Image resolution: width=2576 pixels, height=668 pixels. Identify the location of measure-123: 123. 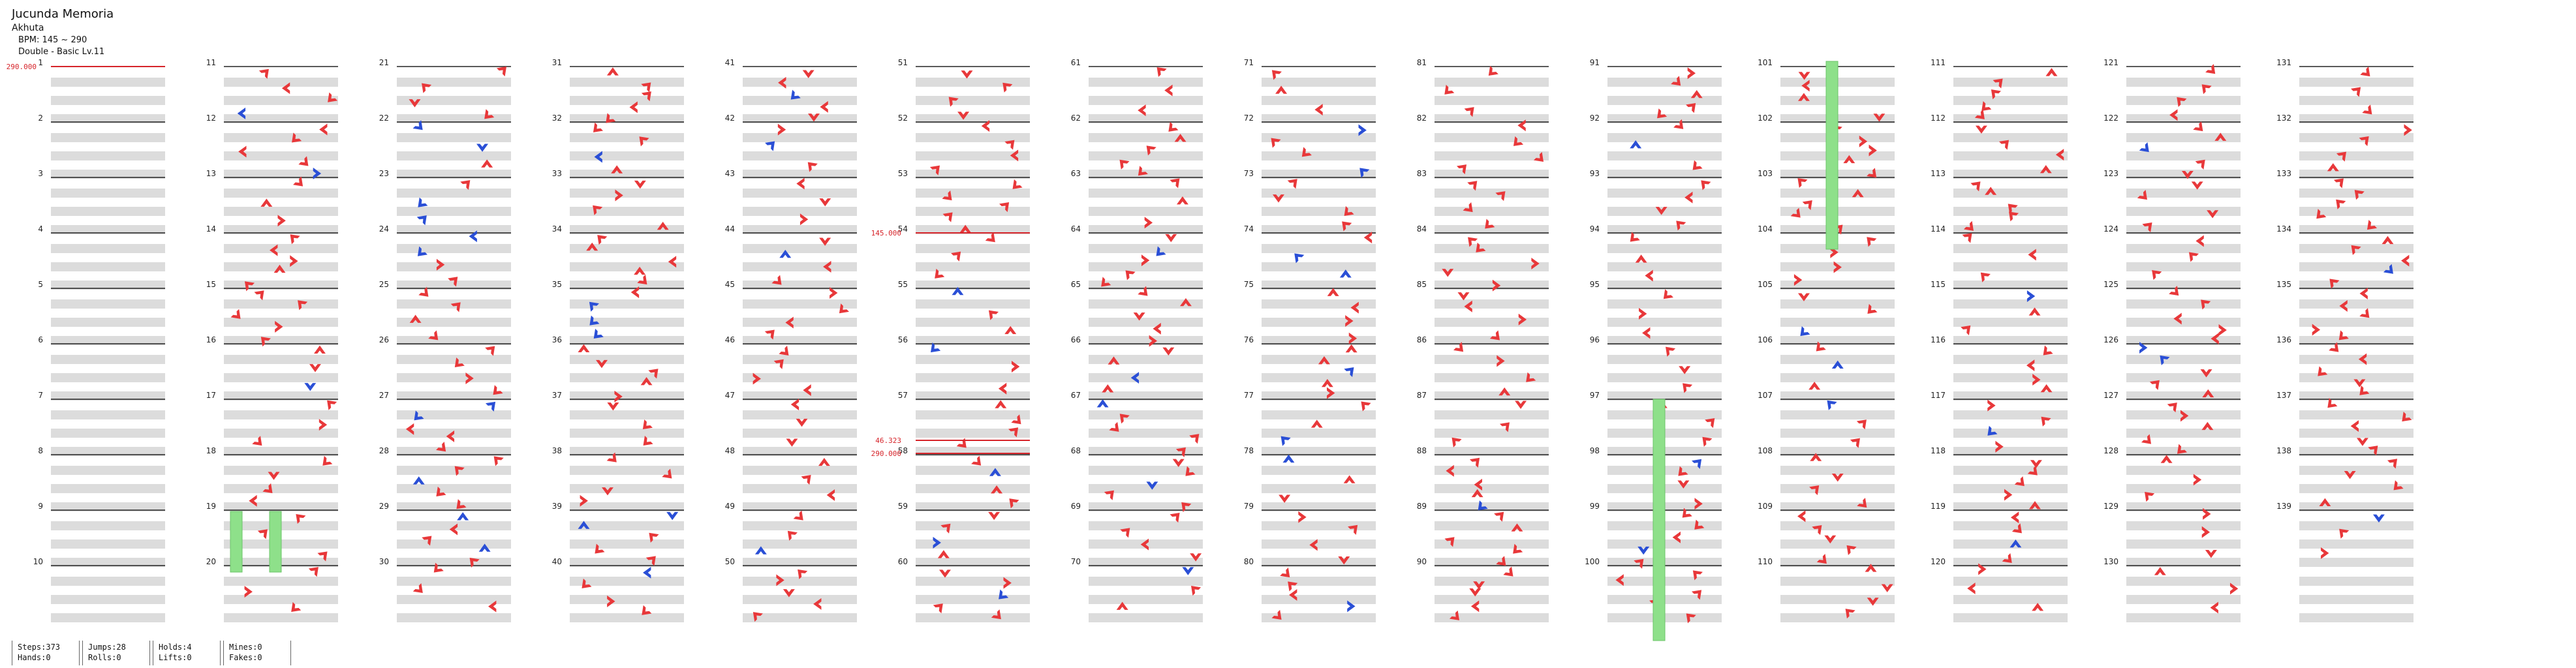
(2172, 201).